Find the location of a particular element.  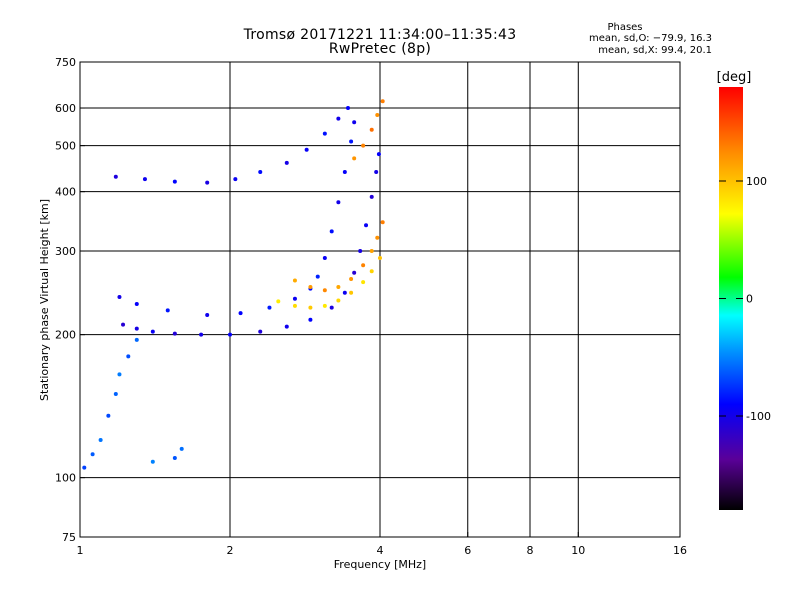

chart-title: Tromsø 20171221 11:34:00–11:35:43 is located at coordinates (380, 35).